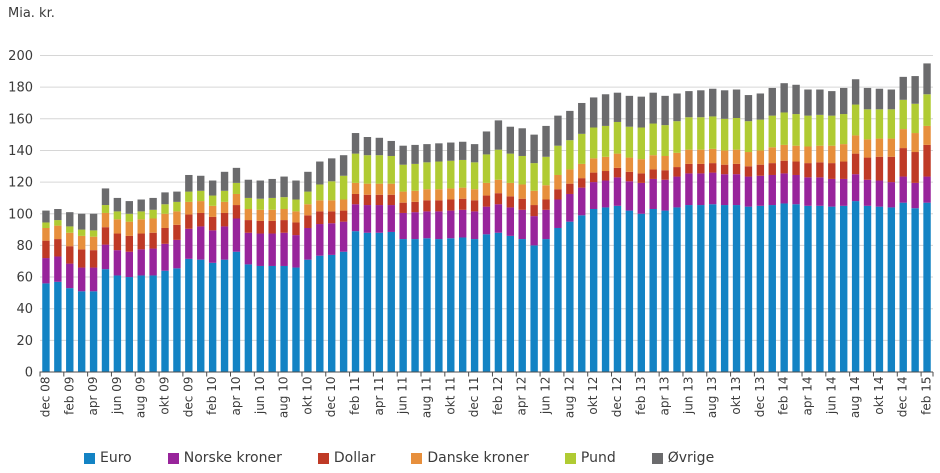 Image resolution: width=940 pixels, height=473 pixels. What do you see at coordinates (641, 396) in the screenshot?
I see `x-tick-label: feb 13` at bounding box center [641, 396].